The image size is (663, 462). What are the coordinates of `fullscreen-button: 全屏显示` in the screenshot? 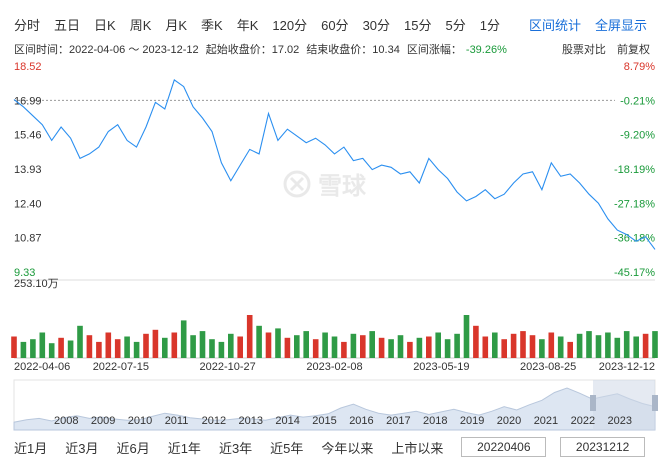 It's located at (620, 25).